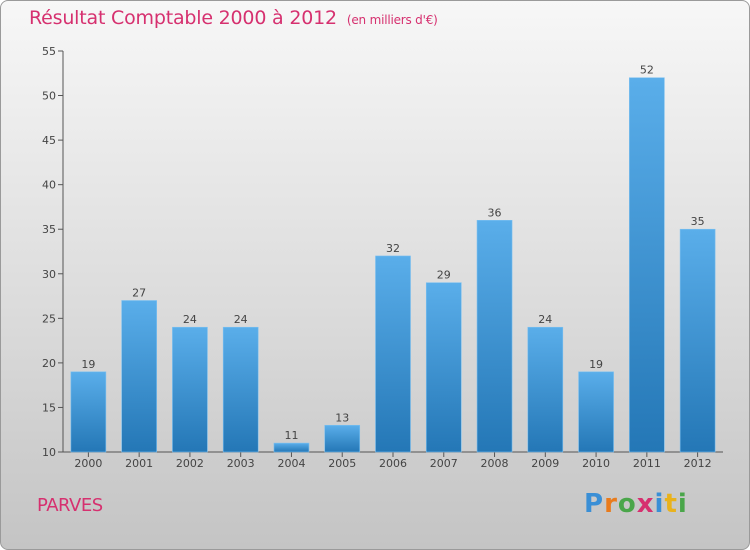  Describe the element at coordinates (611, 504) in the screenshot. I see `logo-letter: r` at that location.